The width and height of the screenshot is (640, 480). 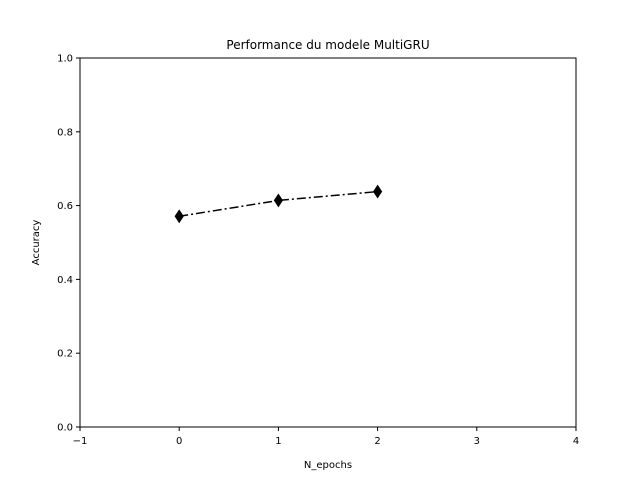 What do you see at coordinates (326, 437) in the screenshot?
I see `x-axis-ticks: −1 0 1 2 3 4` at bounding box center [326, 437].